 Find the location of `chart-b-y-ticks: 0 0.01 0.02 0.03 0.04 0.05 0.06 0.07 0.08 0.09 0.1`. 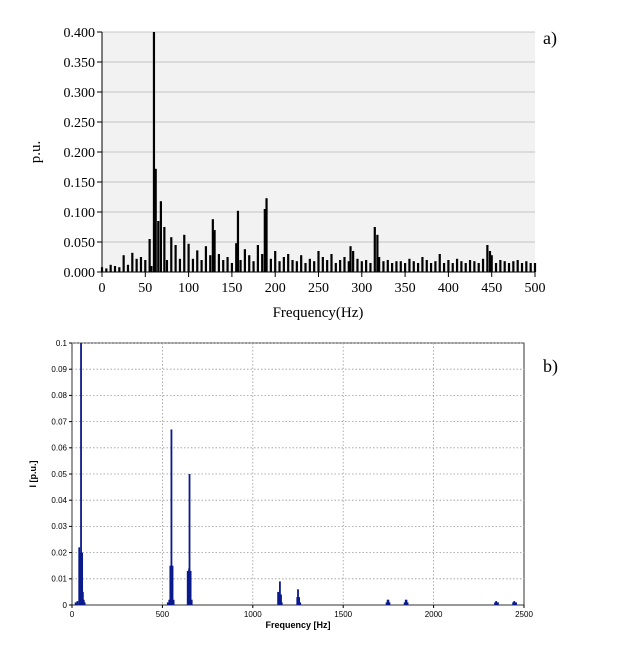

chart-b-y-ticks: 0 0.01 0.02 0.03 0.04 0.05 0.06 0.07 0.08 0.09 0.1 is located at coordinates (61, 474).